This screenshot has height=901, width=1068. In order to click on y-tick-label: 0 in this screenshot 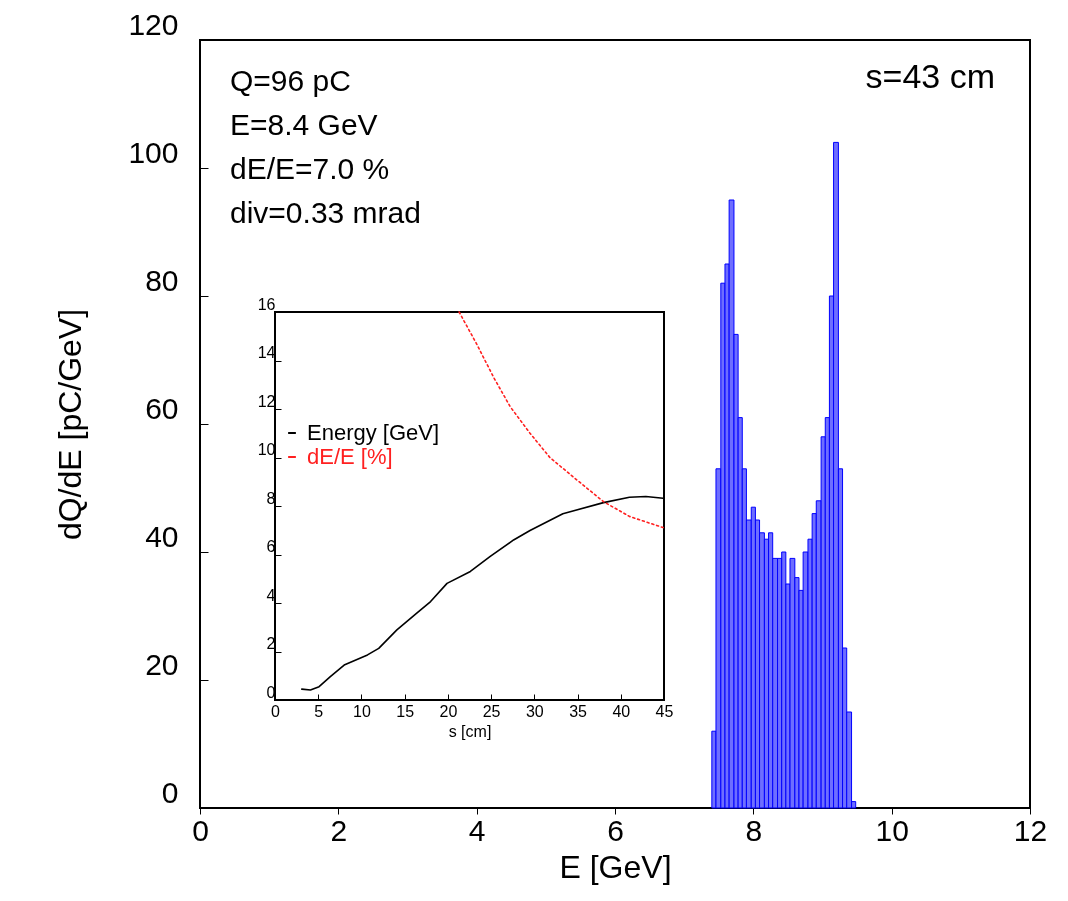, I will do `click(170, 792)`.